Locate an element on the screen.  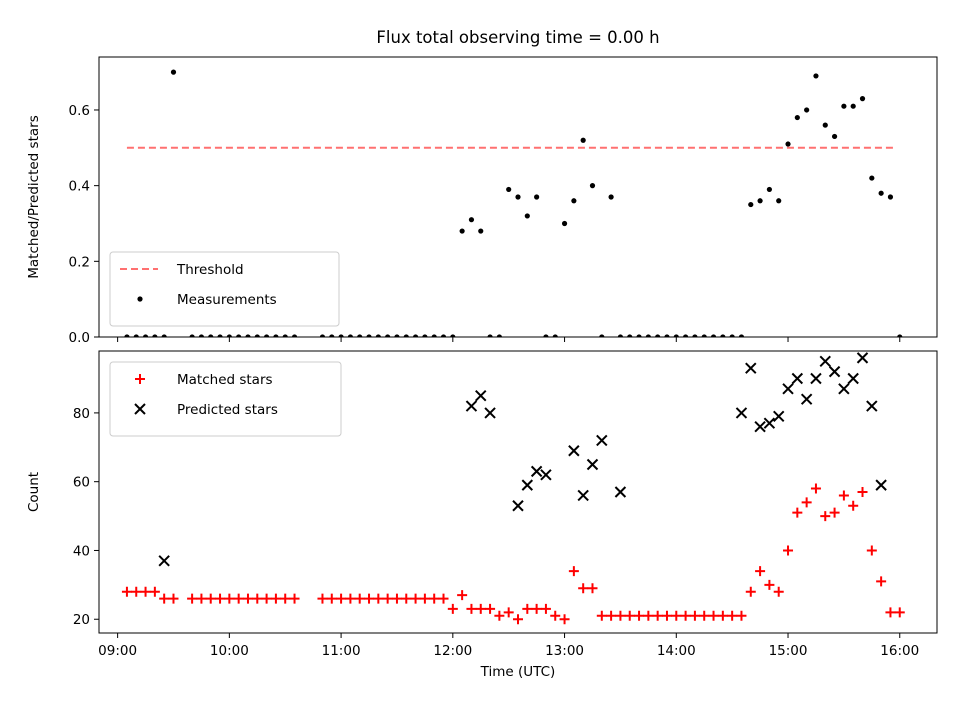
y-tick-label: 0.0 is located at coordinates (79, 338).